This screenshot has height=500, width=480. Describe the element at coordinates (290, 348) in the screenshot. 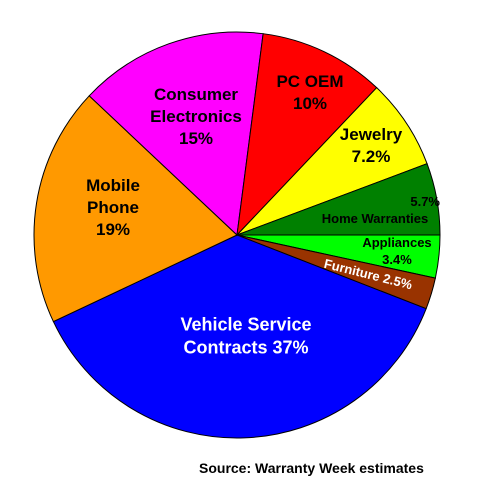

I see `value-label: 37%` at that location.